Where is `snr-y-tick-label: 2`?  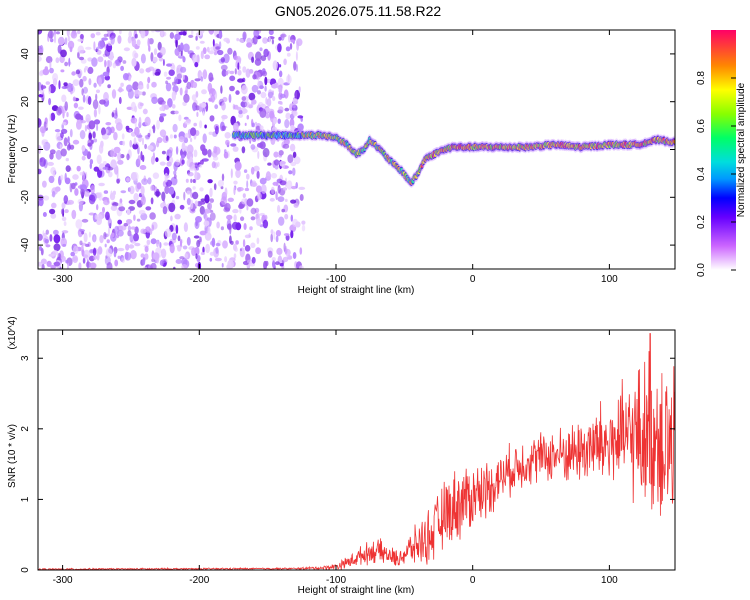
snr-y-tick-label: 2 is located at coordinates (25, 429).